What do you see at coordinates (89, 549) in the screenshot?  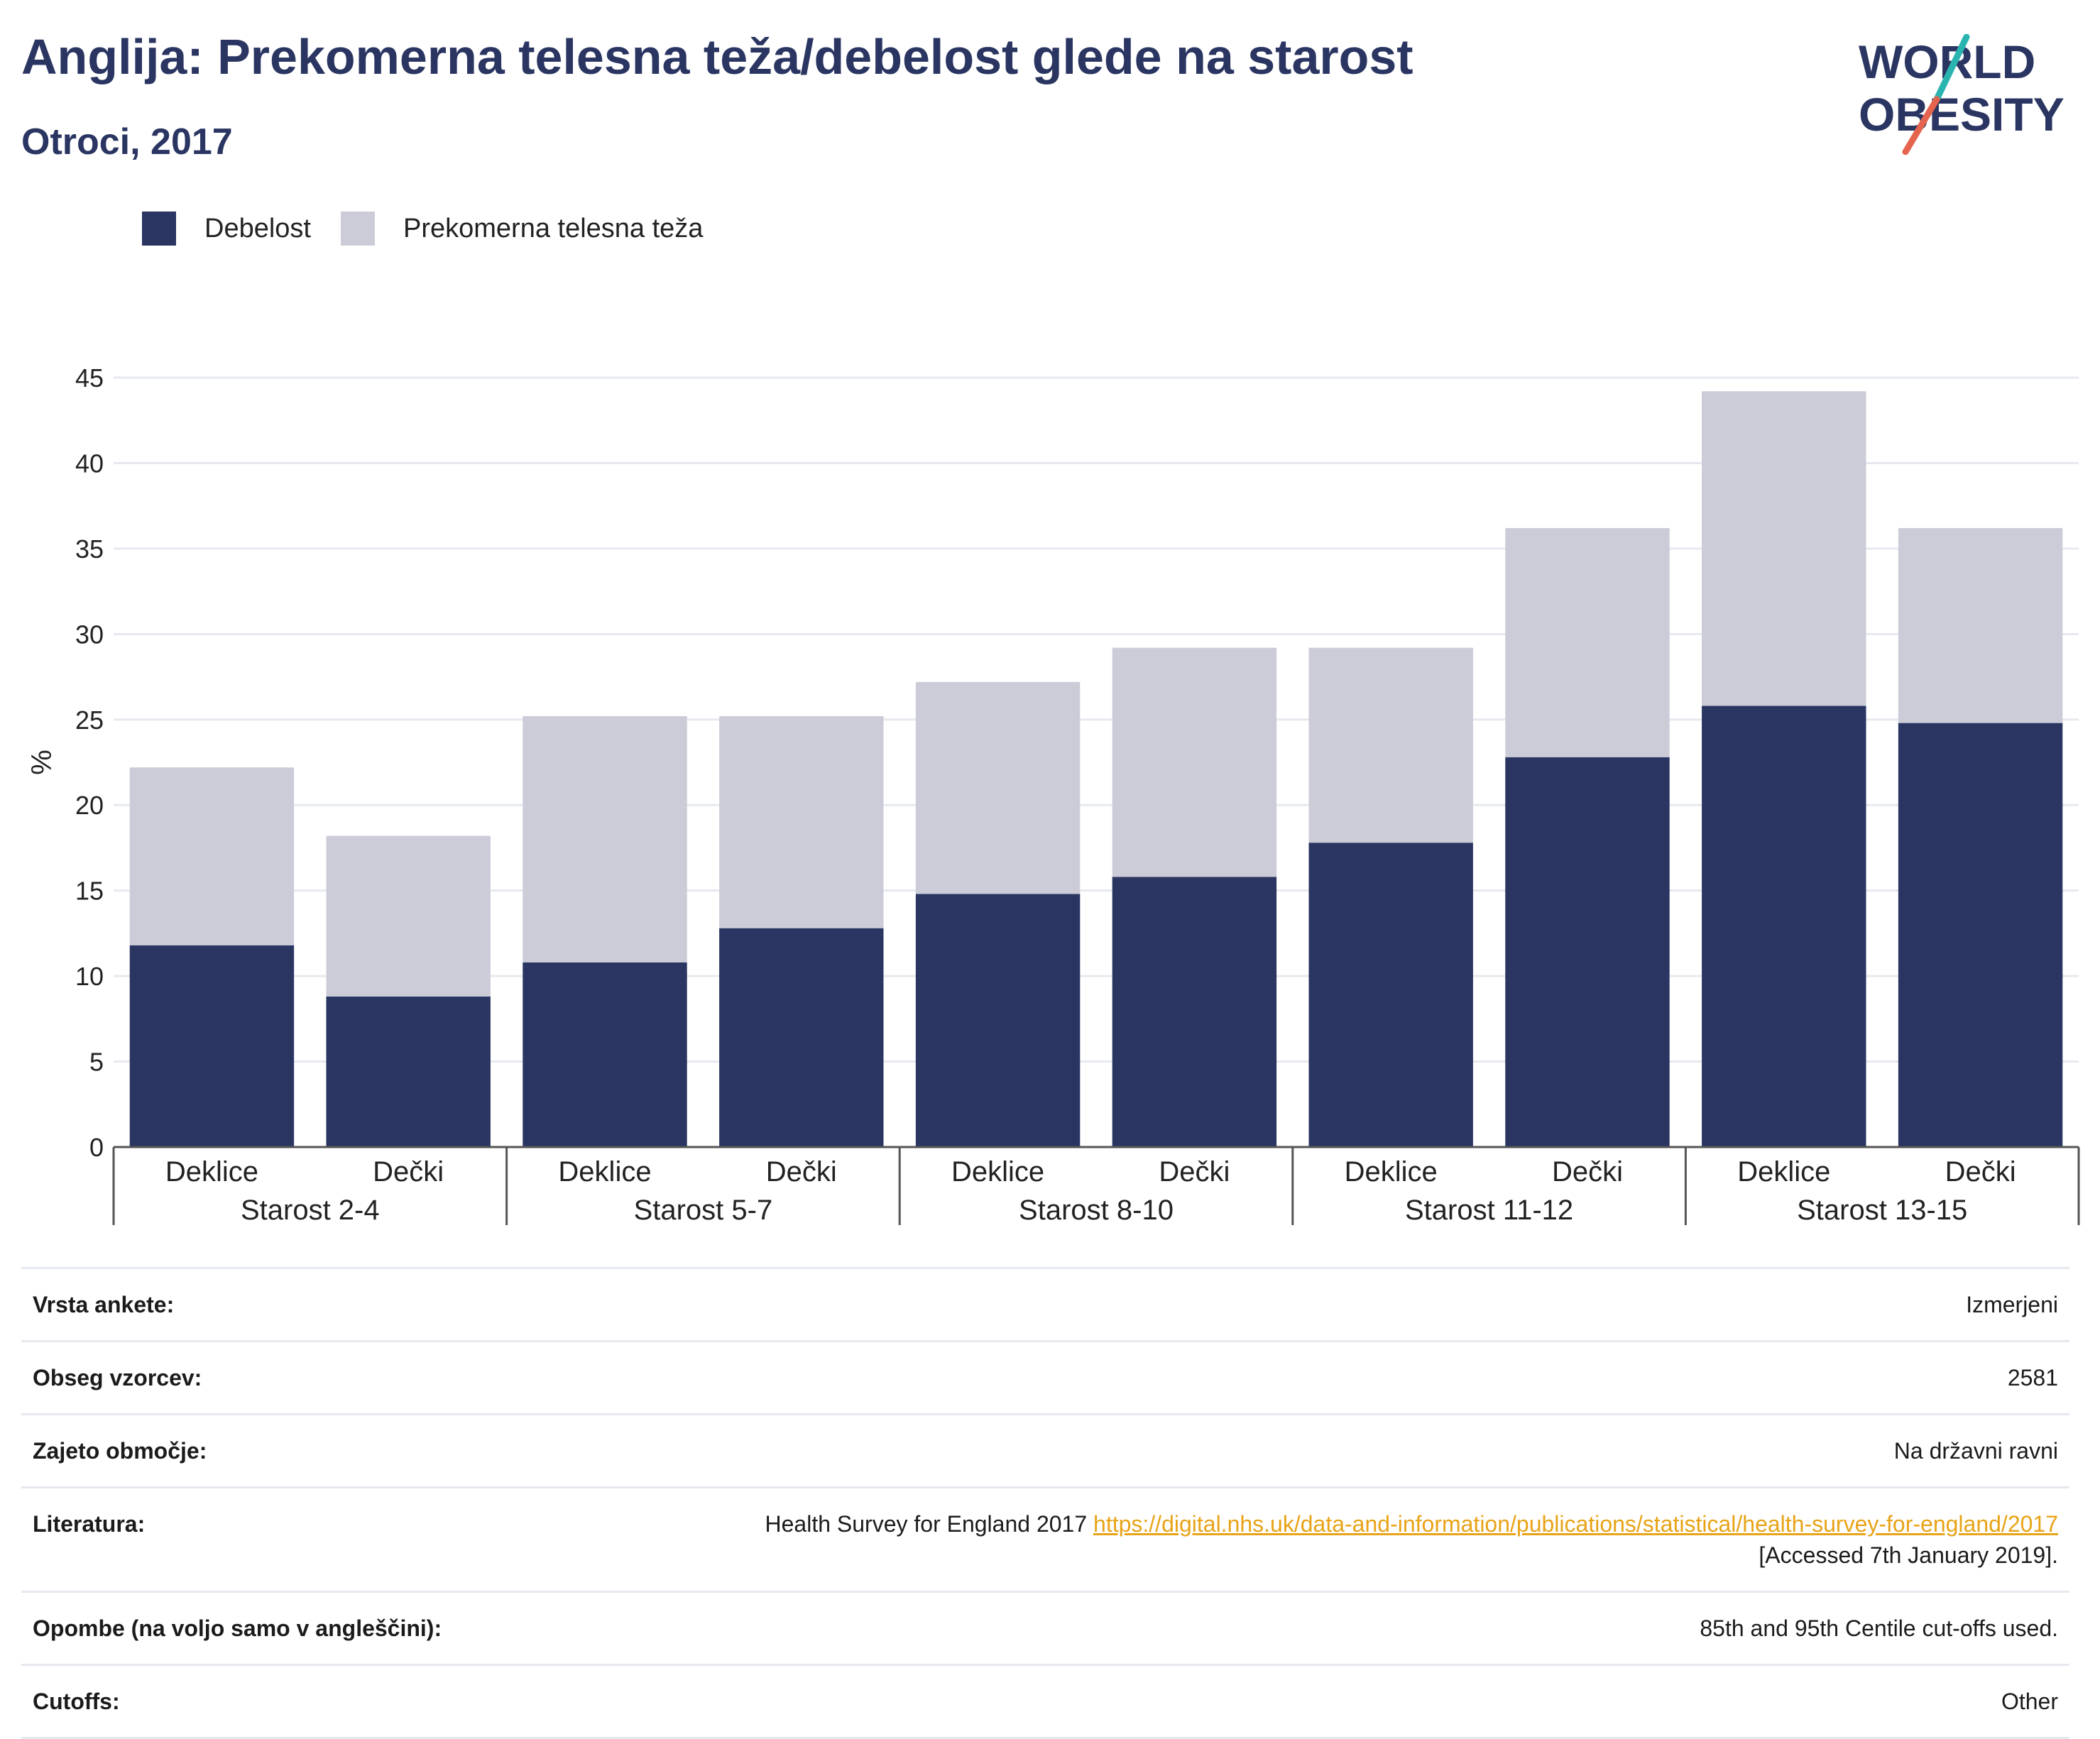 I see `y-tick-label: 35` at bounding box center [89, 549].